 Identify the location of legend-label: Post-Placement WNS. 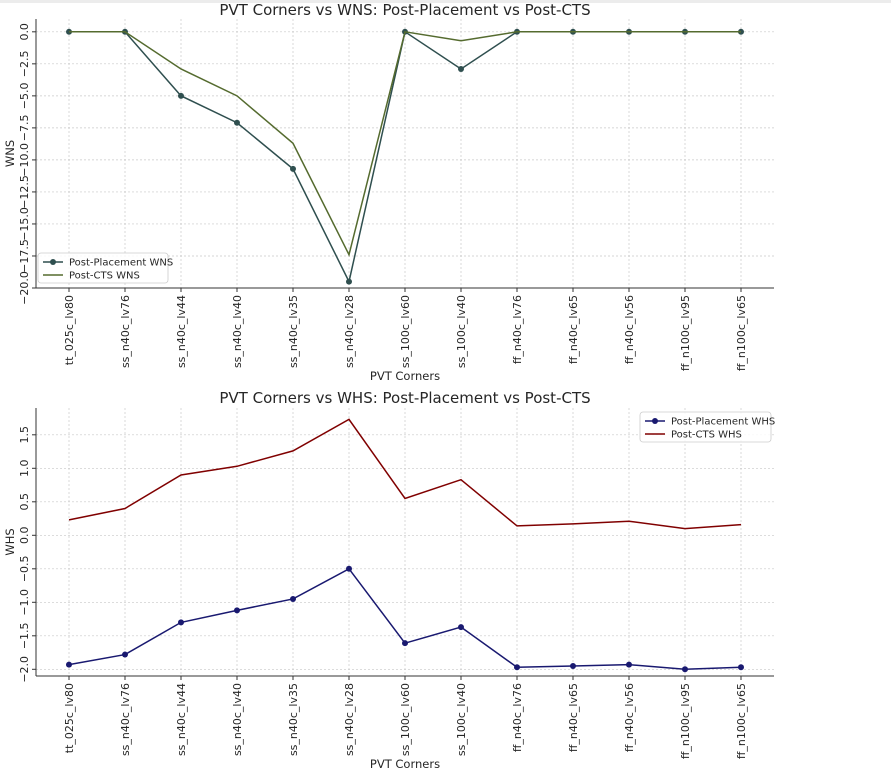
(121, 263).